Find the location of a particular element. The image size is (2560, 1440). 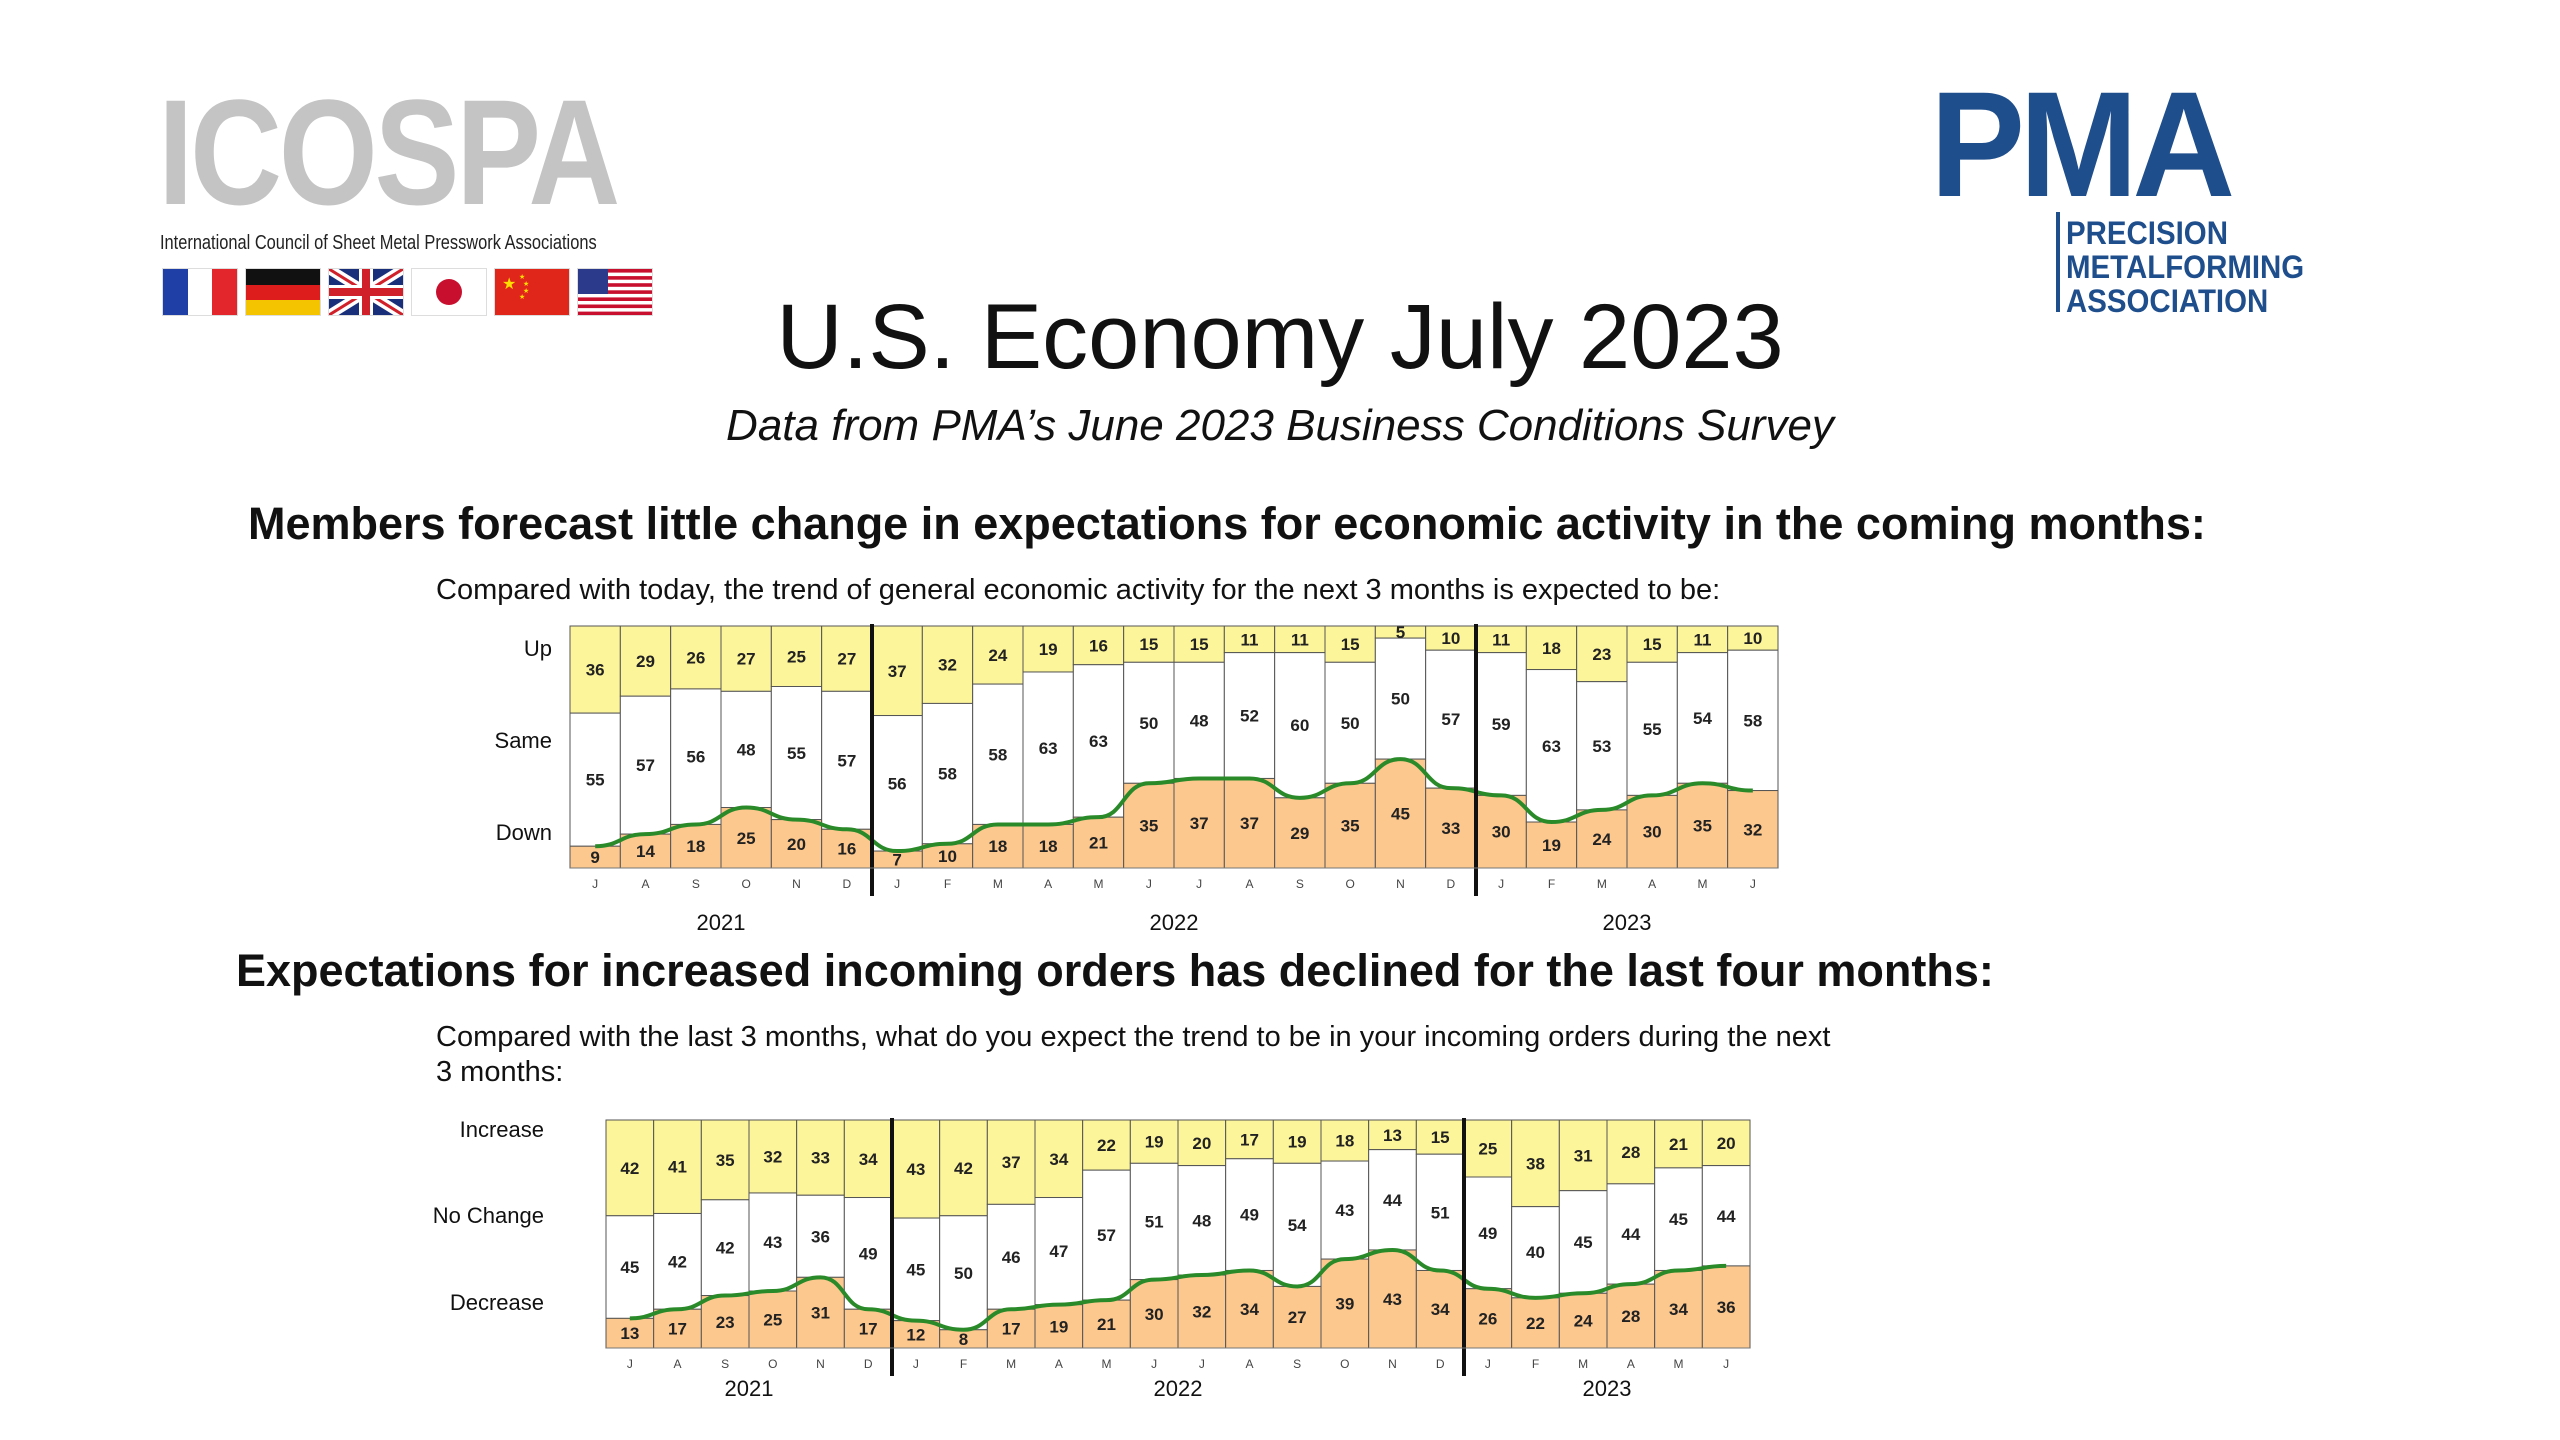

chart1-row-label: Same is located at coordinates (523, 740).